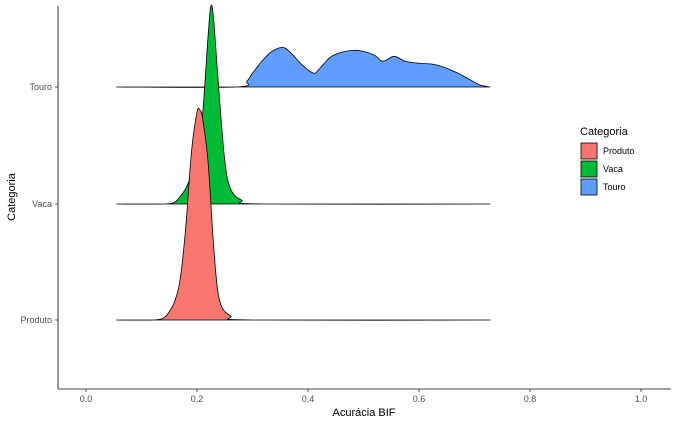  What do you see at coordinates (530, 399) in the screenshot?
I see `x-tick-label: 0.8` at bounding box center [530, 399].